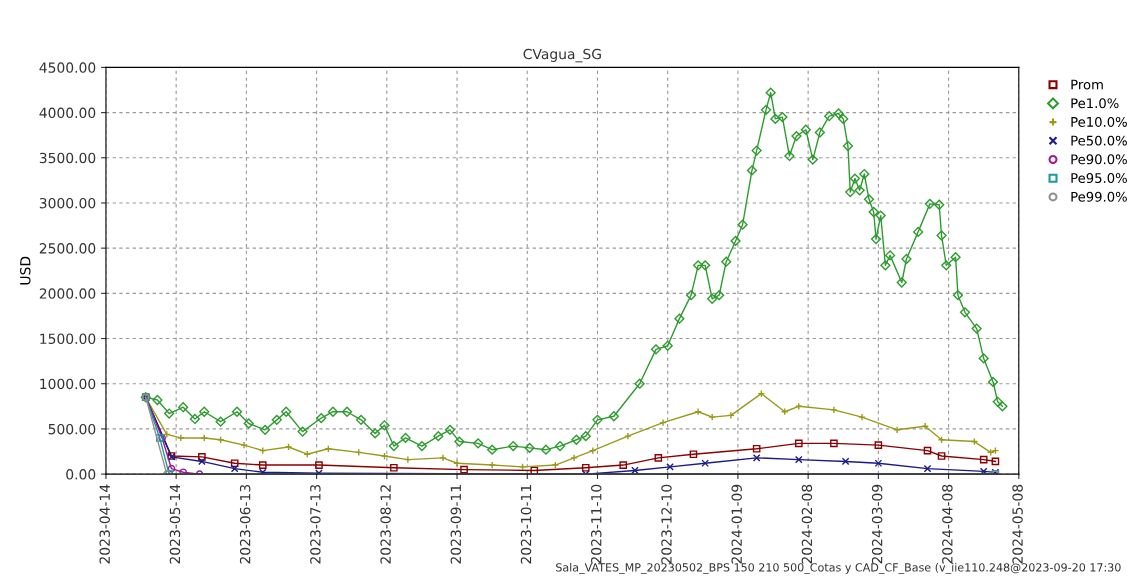 The height and width of the screenshot is (581, 1127). I want to click on legend-label: Pe10.0%, so click(1099, 121).